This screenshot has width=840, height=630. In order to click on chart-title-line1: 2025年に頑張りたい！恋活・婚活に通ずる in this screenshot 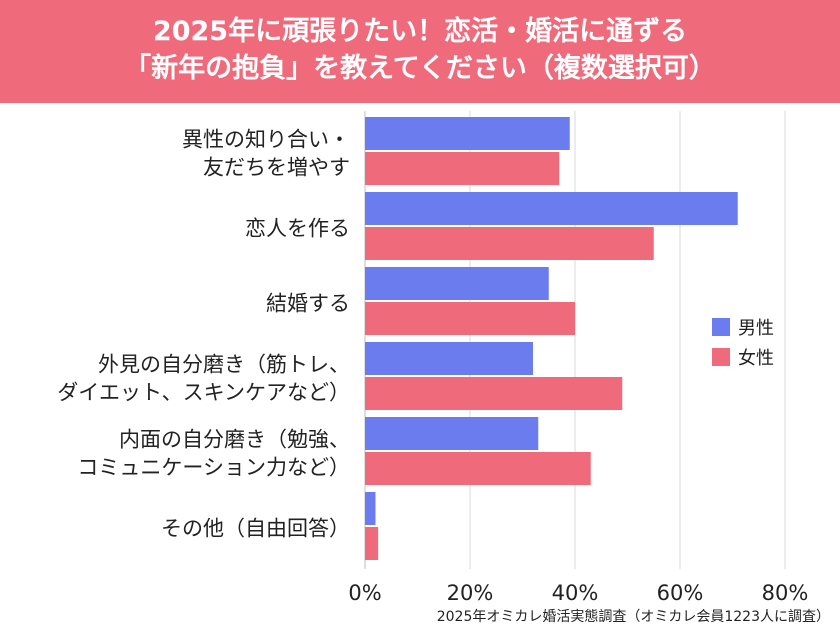, I will do `click(420, 31)`.